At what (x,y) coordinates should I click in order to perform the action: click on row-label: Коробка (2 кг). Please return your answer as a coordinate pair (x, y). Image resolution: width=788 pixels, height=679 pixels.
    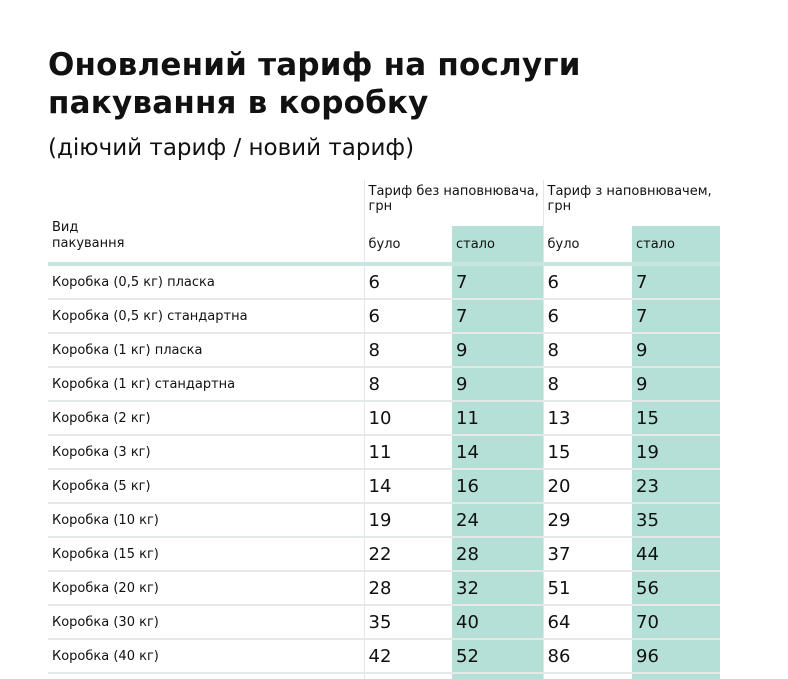
    Looking at the image, I should click on (206, 418).